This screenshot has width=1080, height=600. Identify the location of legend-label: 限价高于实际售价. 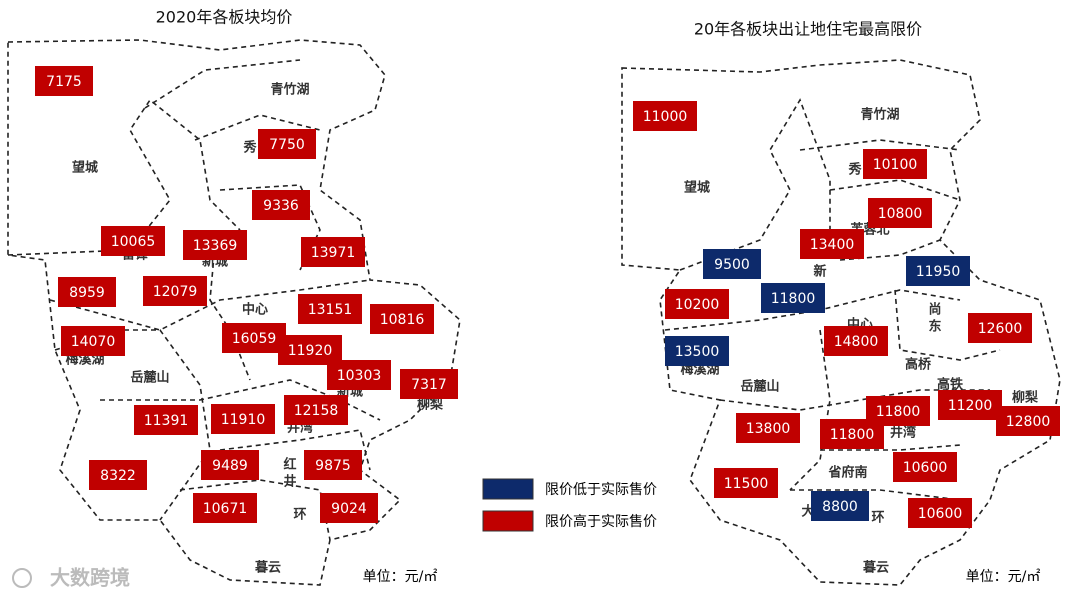
(601, 521).